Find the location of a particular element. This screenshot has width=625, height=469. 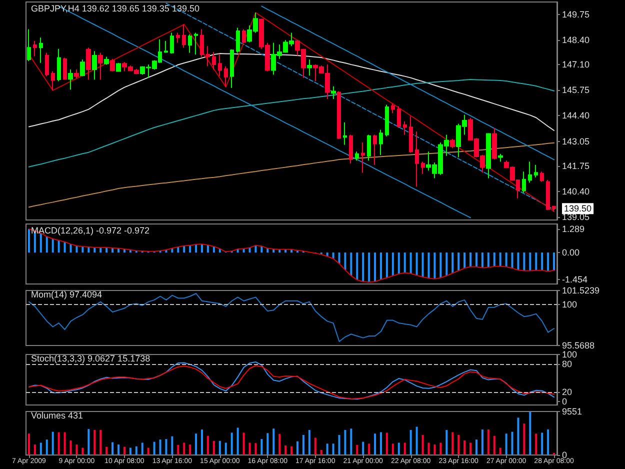

y-tick-label: 144.40 is located at coordinates (576, 115).